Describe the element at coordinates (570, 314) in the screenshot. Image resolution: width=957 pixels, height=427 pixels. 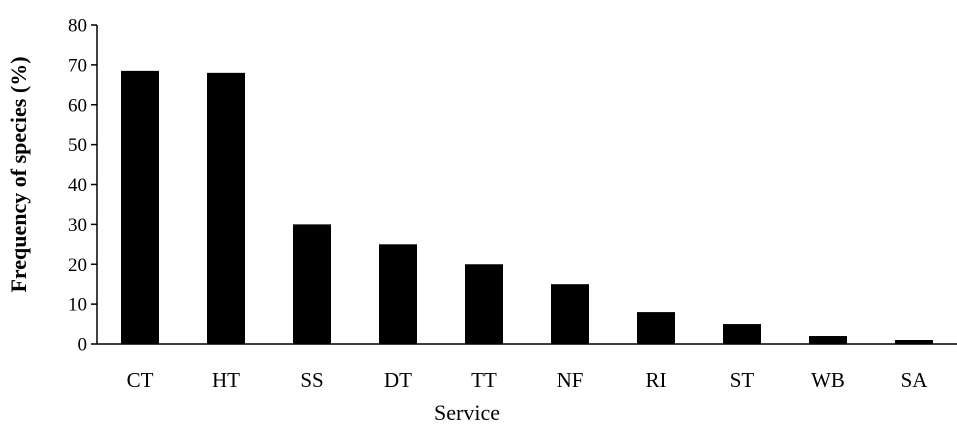
I see `bar-nf` at that location.